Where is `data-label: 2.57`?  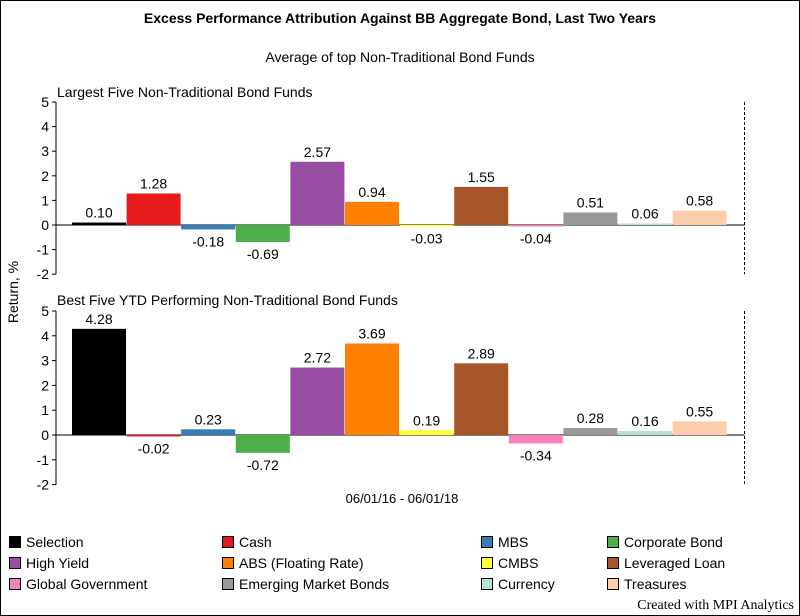
data-label: 2.57 is located at coordinates (317, 152).